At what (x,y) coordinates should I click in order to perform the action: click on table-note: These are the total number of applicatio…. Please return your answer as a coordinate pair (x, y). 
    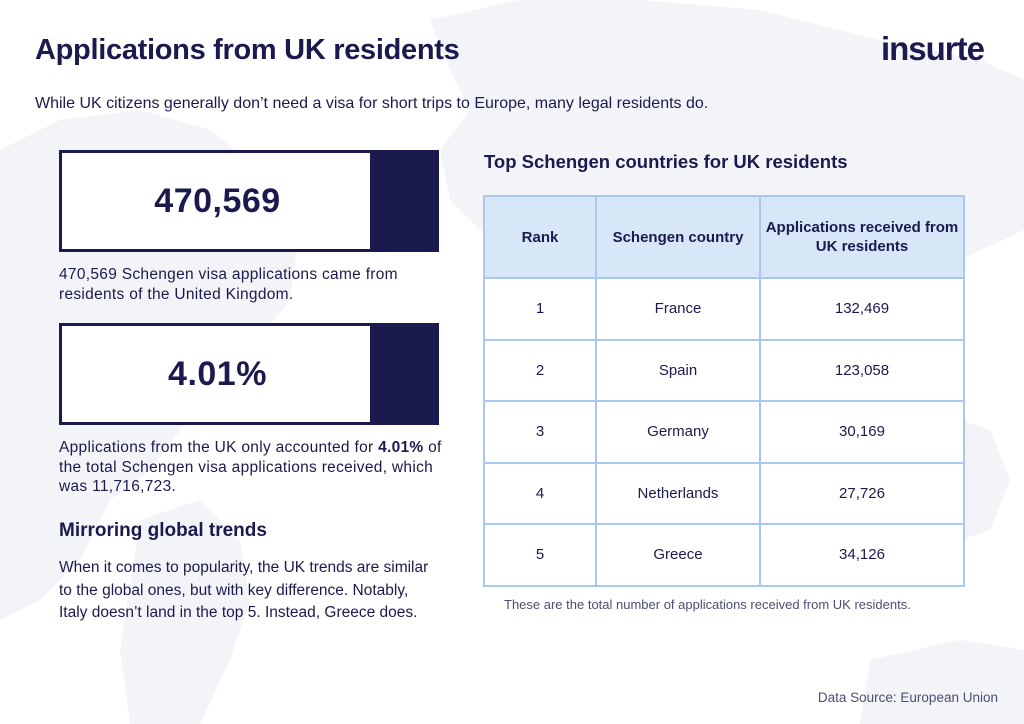
    Looking at the image, I should click on (707, 604).